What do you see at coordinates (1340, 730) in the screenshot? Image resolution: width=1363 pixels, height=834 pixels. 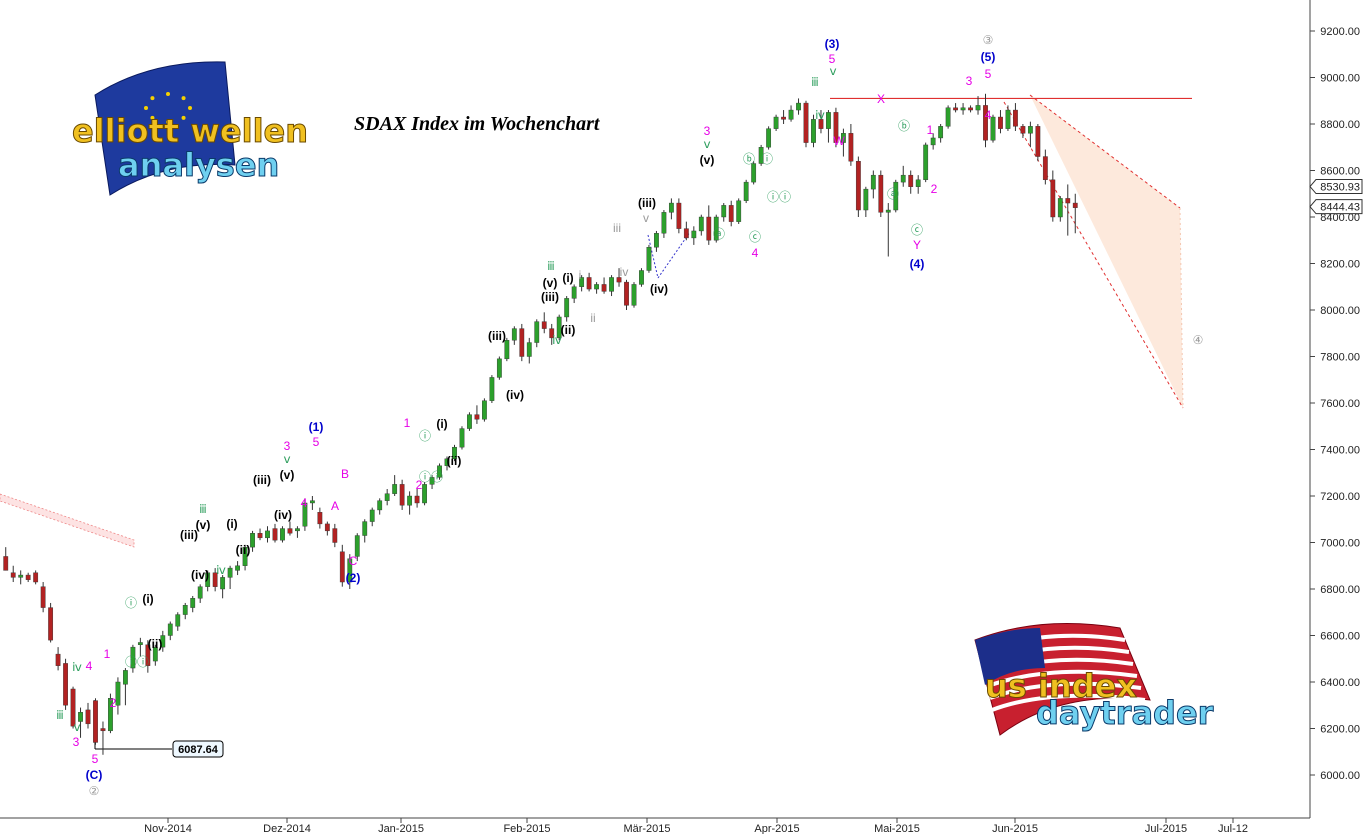 I see `y-tick-label: 6200.00` at bounding box center [1340, 730].